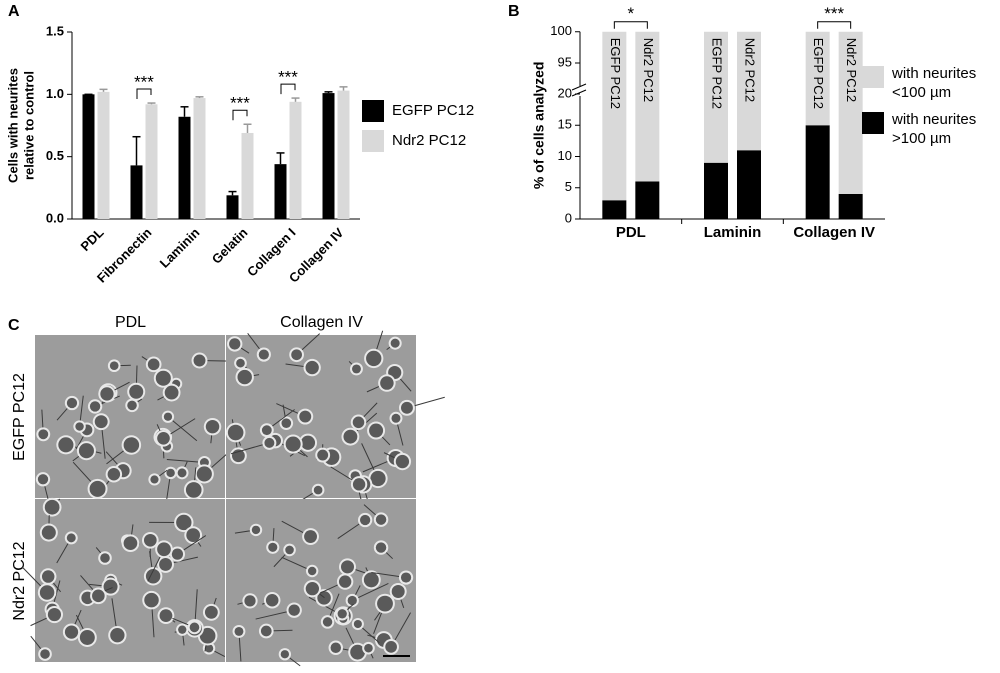 The width and height of the screenshot is (1000, 673). What do you see at coordinates (370, 591) in the screenshot?
I see `neurite` at bounding box center [370, 591].